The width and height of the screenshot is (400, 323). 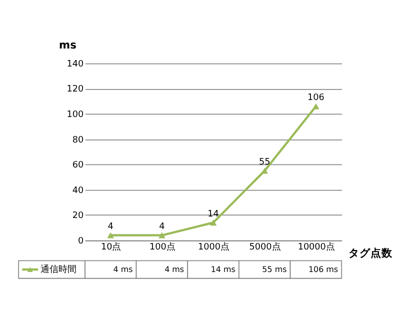 I want to click on legend-label: 通信時間, so click(x=58, y=270).